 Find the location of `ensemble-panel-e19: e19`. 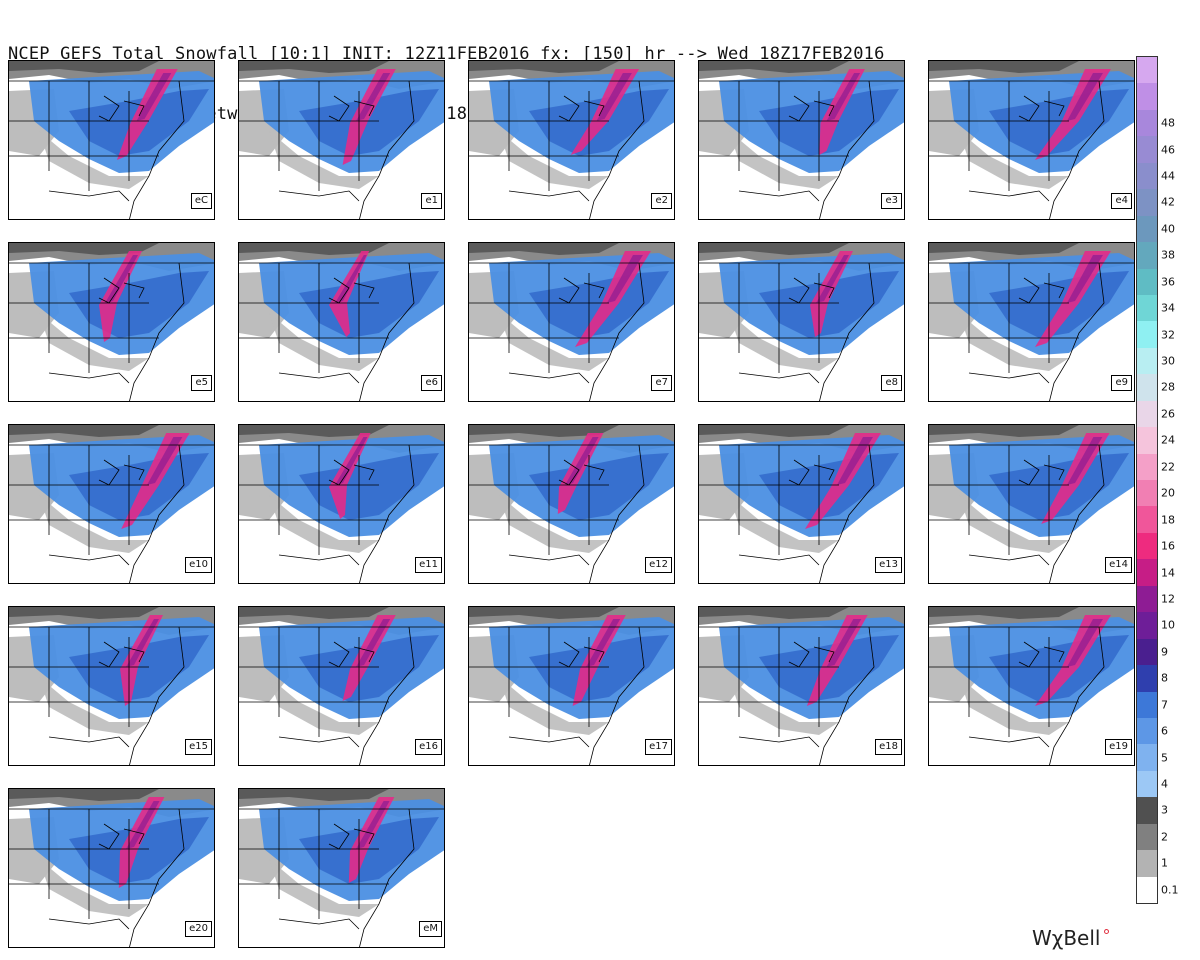

ensemble-panel-e19: e19 is located at coordinates (1031, 686).